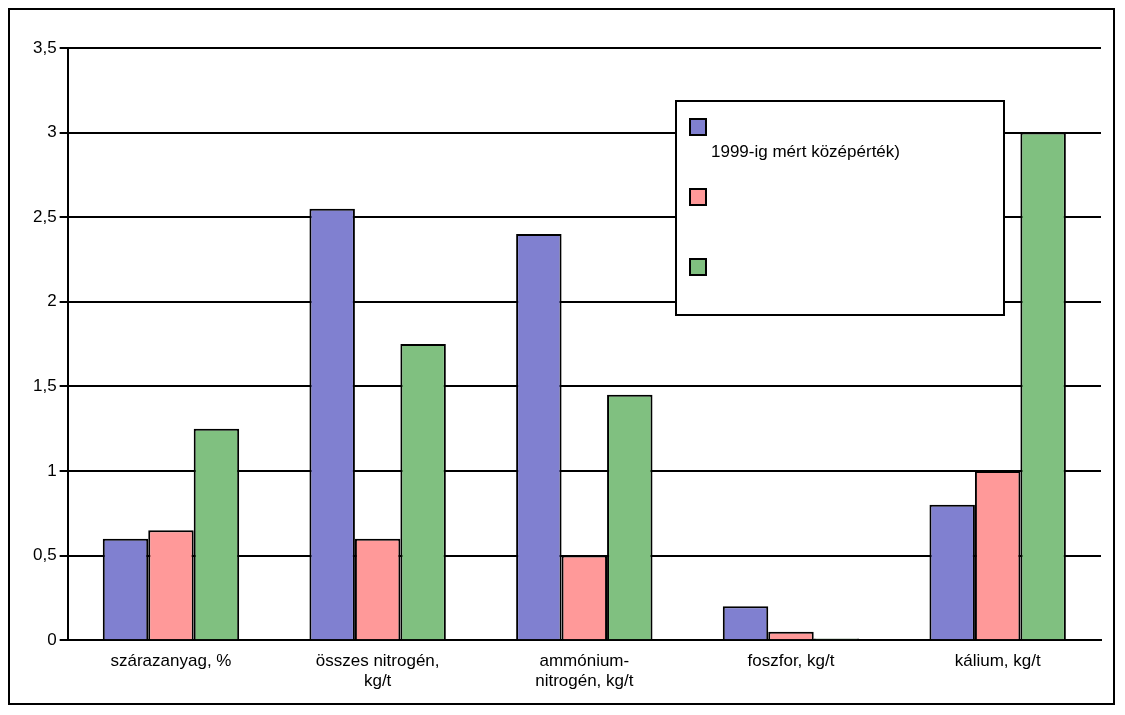  Describe the element at coordinates (52, 639) in the screenshot. I see `y-tick-label: 0` at that location.